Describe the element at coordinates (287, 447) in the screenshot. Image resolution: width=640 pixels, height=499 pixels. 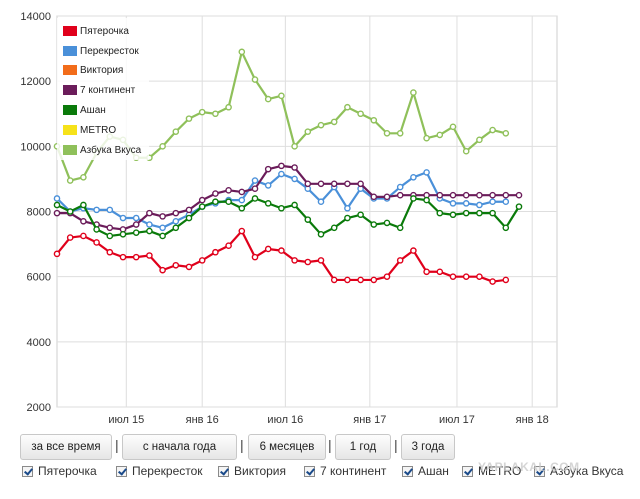
I see `range-button-6-months: 6 месяцев` at that location.